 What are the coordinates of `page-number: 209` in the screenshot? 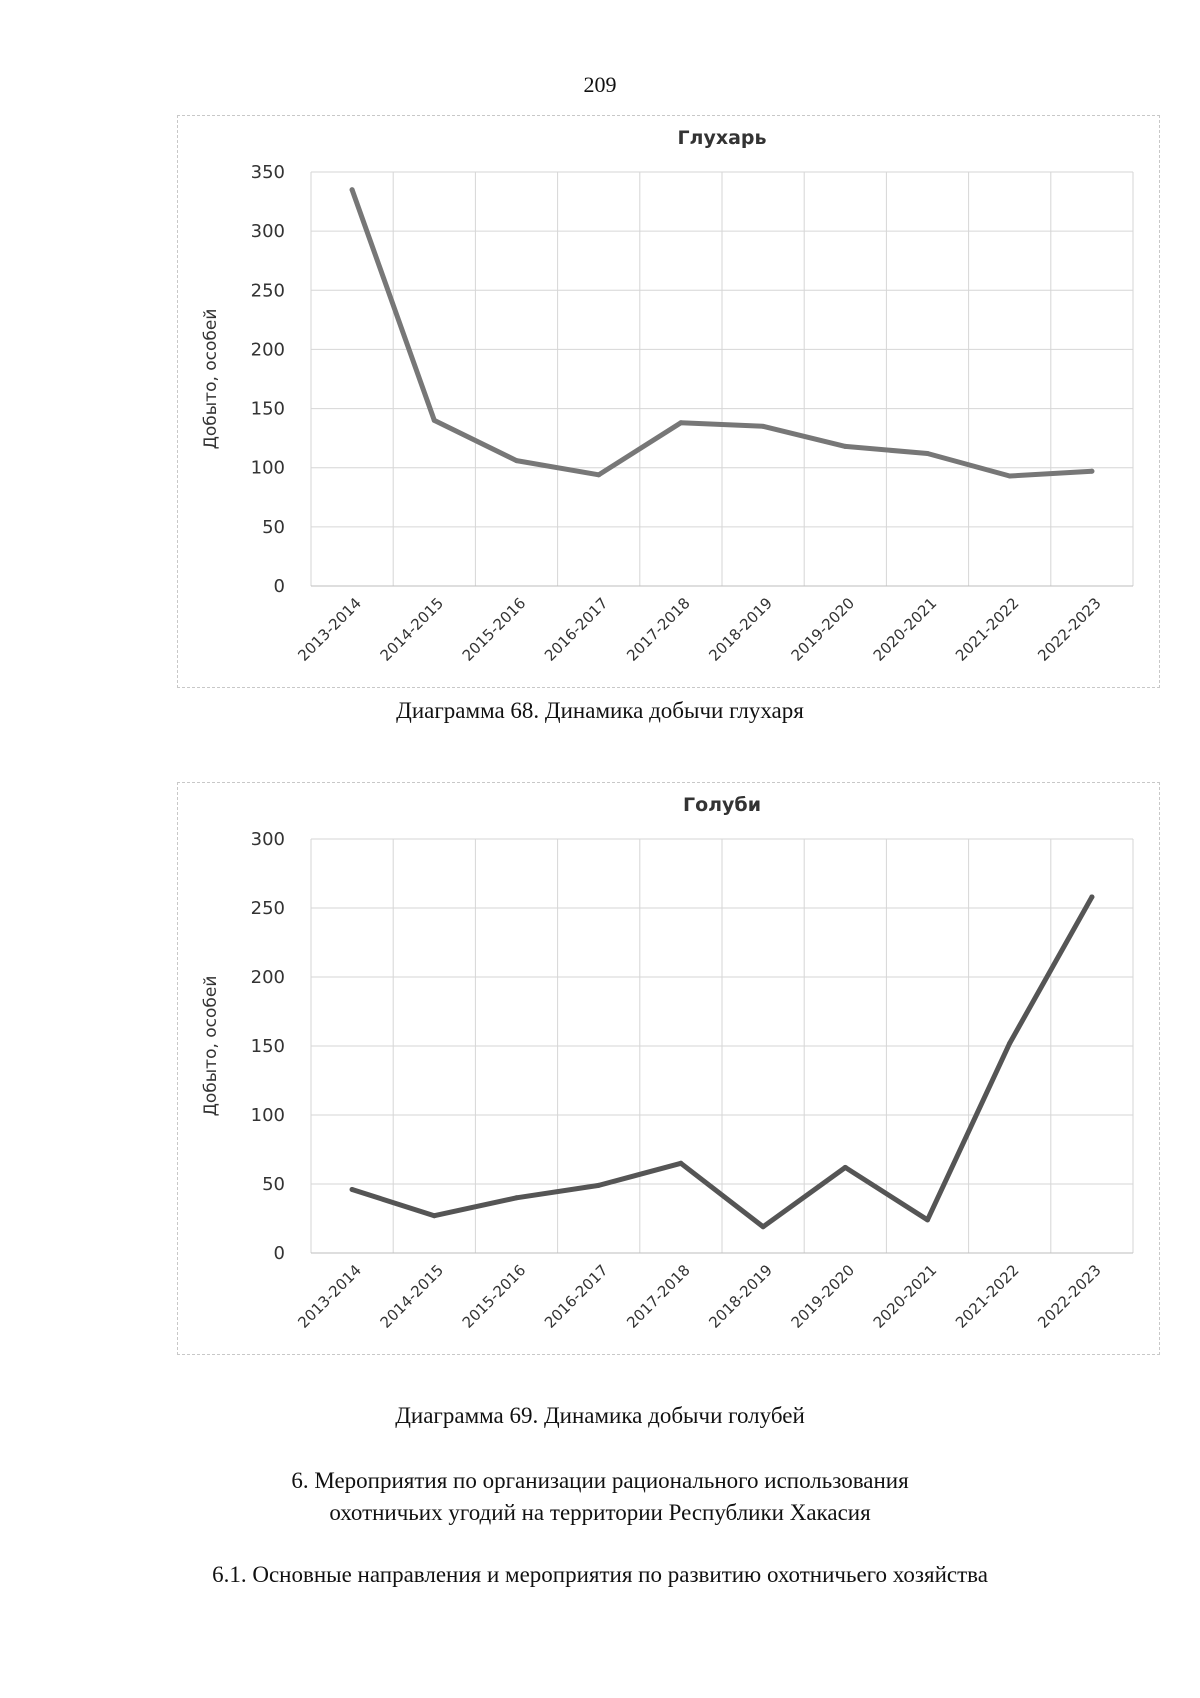 It's located at (600, 84).